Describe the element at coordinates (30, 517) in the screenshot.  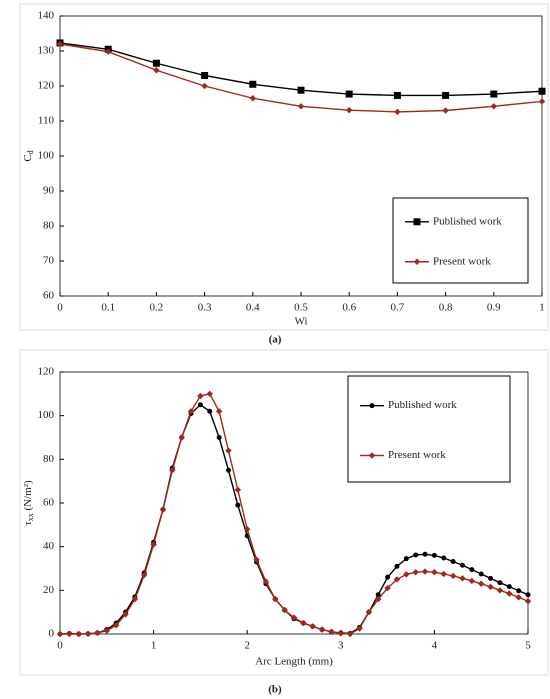
I see `y-axis-label-part: xx` at that location.